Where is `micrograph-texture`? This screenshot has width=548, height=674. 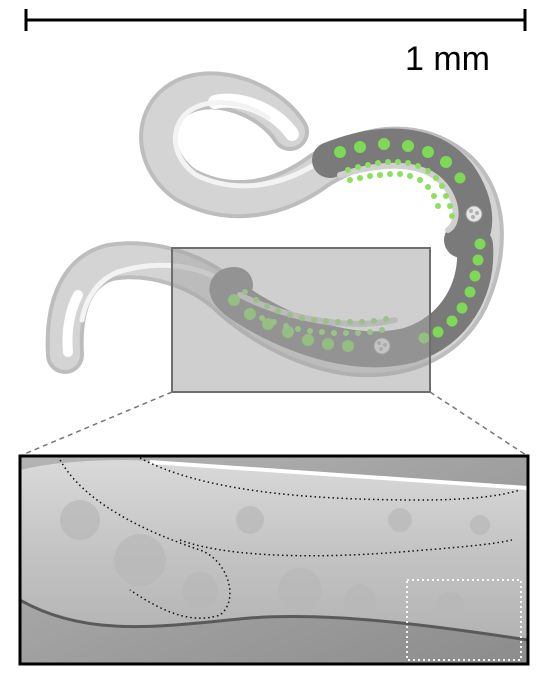 micrograph-texture is located at coordinates (275, 559).